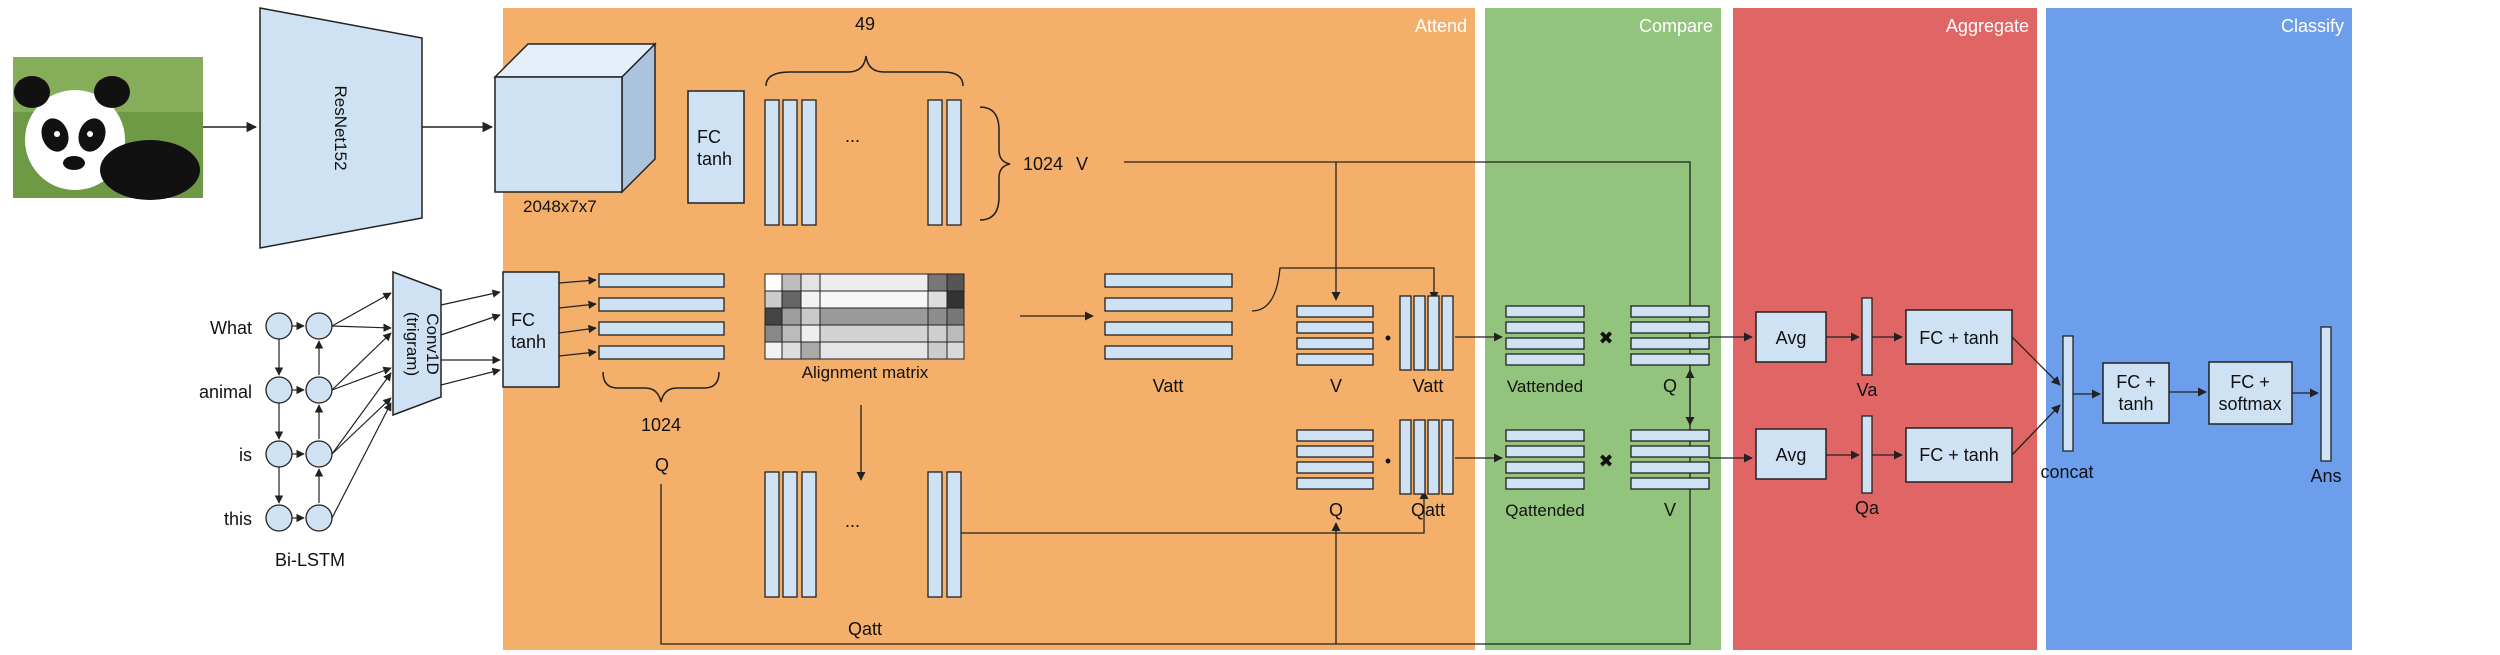  I want to click on top-v-rows, so click(1335, 335).